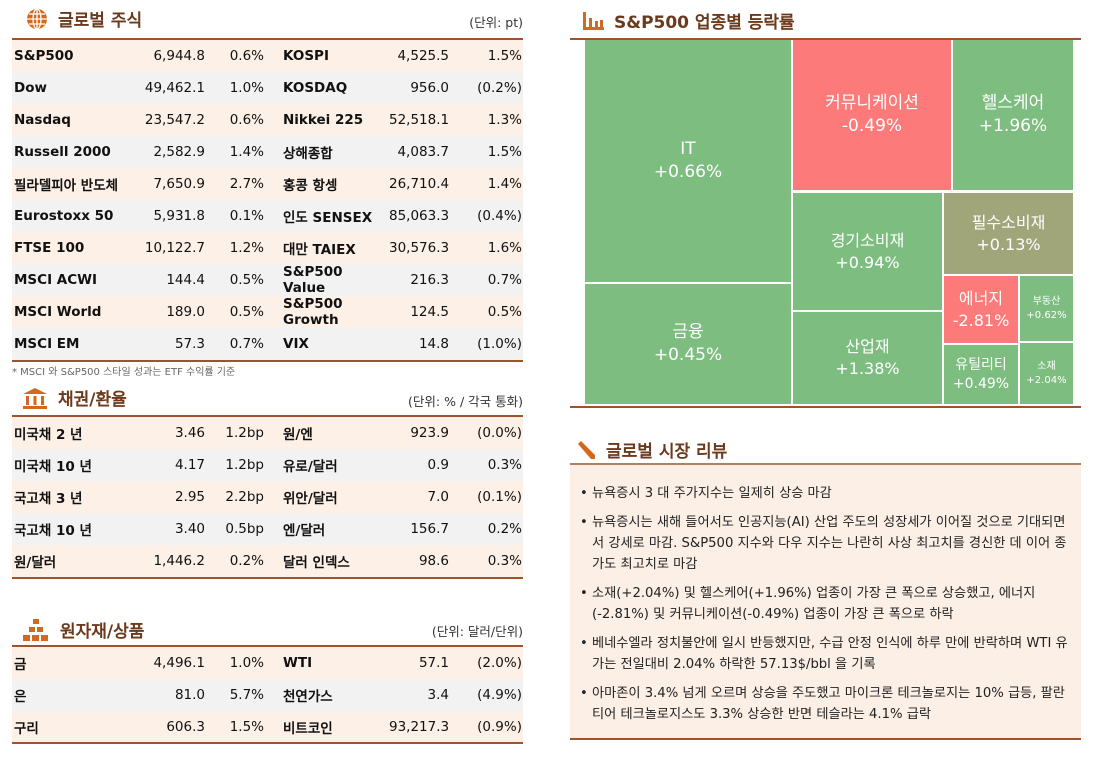 Image resolution: width=1103 pixels, height=760 pixels. What do you see at coordinates (981, 374) in the screenshot?
I see `treemap-cell: 유틸리티 +0.49%` at bounding box center [981, 374].